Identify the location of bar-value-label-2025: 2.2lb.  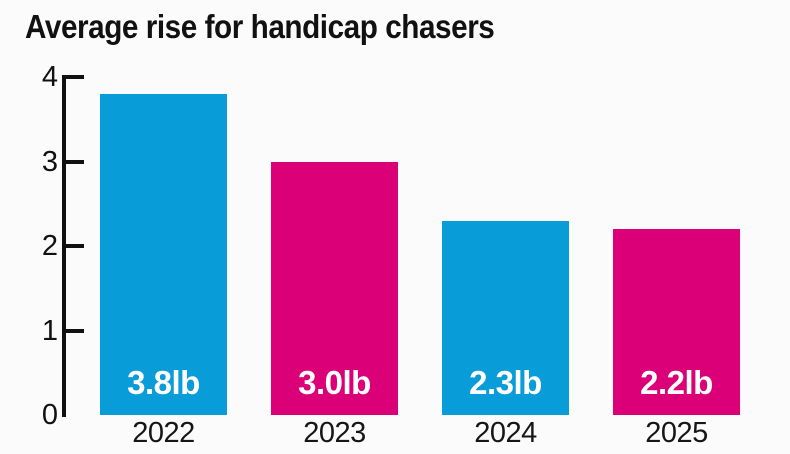
(676, 382).